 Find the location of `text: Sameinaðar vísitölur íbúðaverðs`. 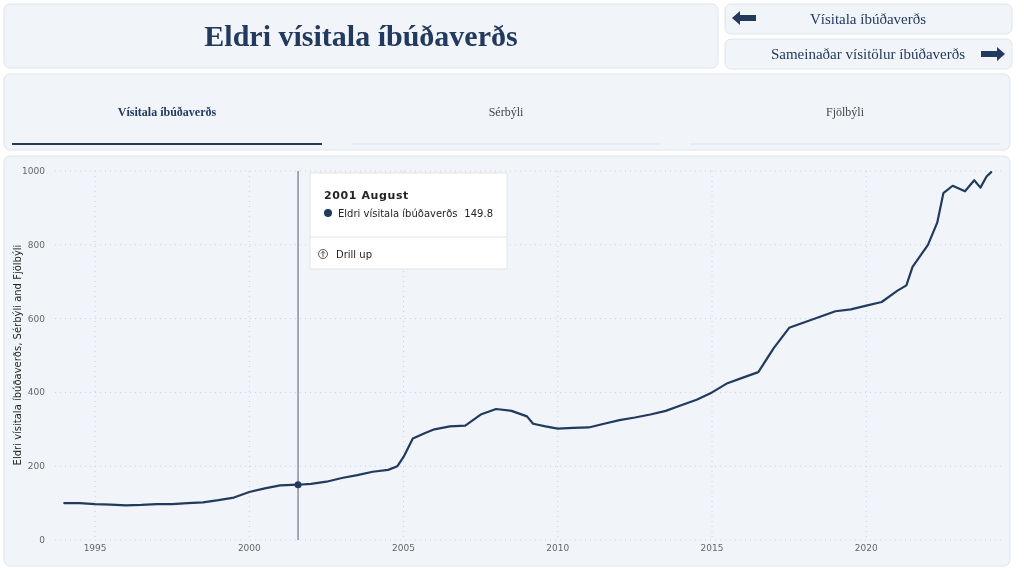

text: Sameinaðar vísitölur íbúðaverðs is located at coordinates (868, 54).